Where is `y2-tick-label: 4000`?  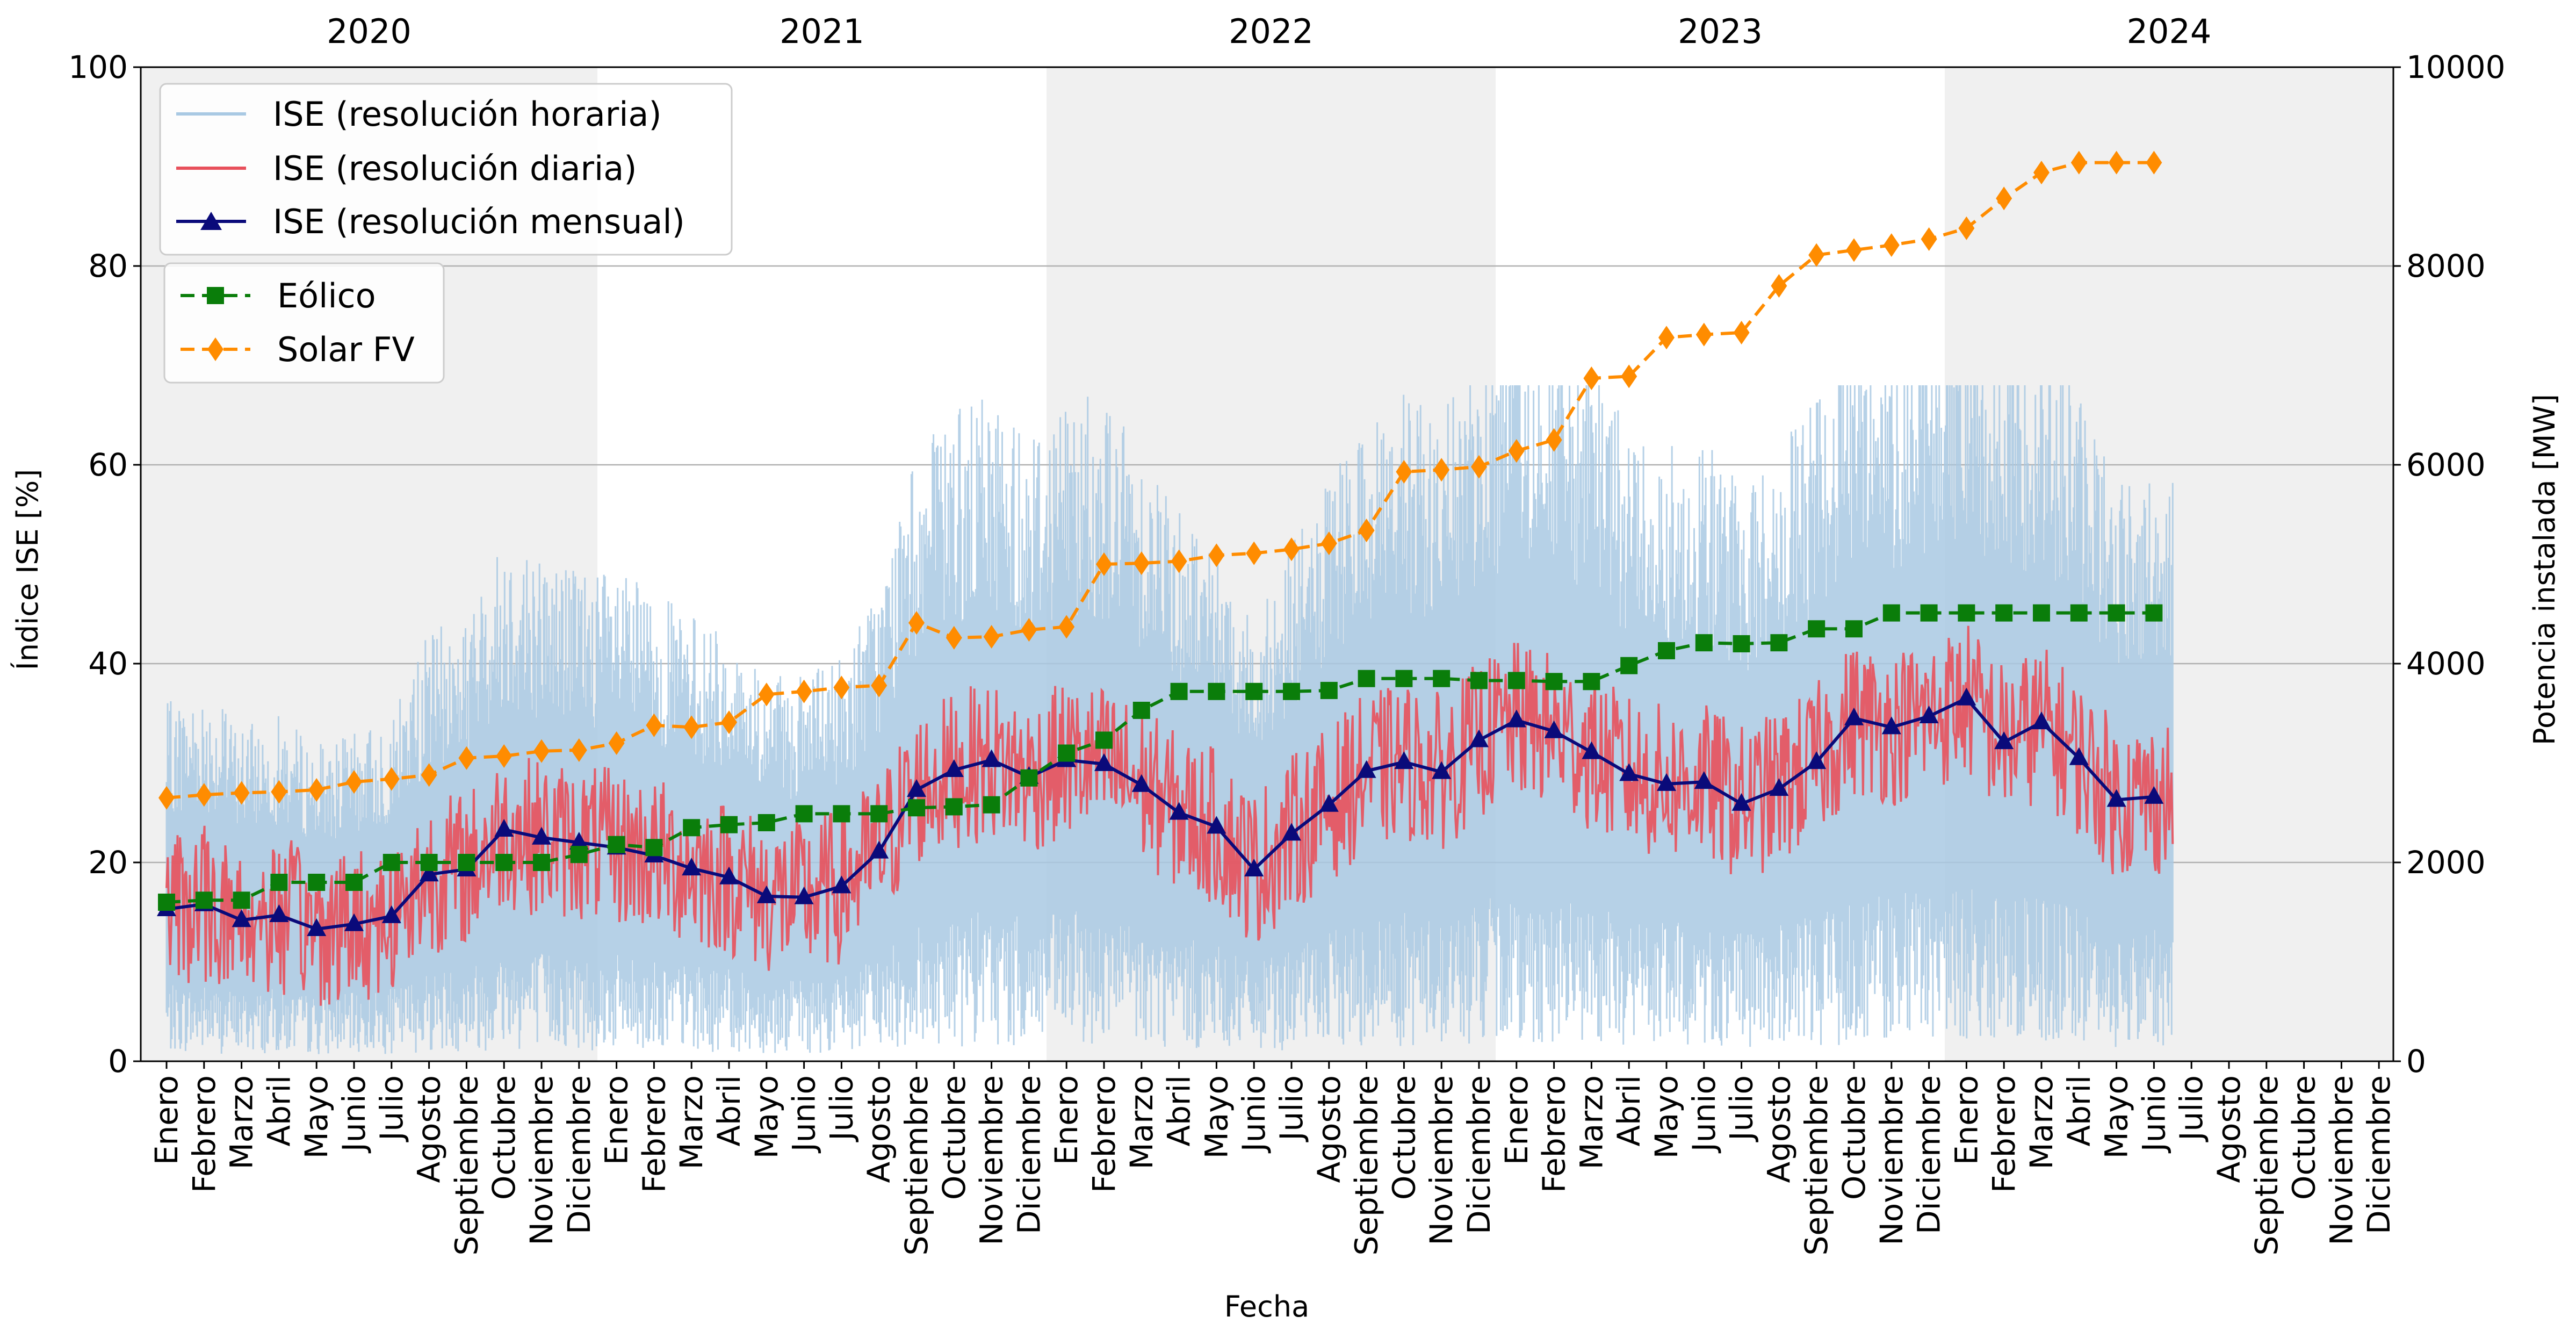 y2-tick-label: 4000 is located at coordinates (2446, 664).